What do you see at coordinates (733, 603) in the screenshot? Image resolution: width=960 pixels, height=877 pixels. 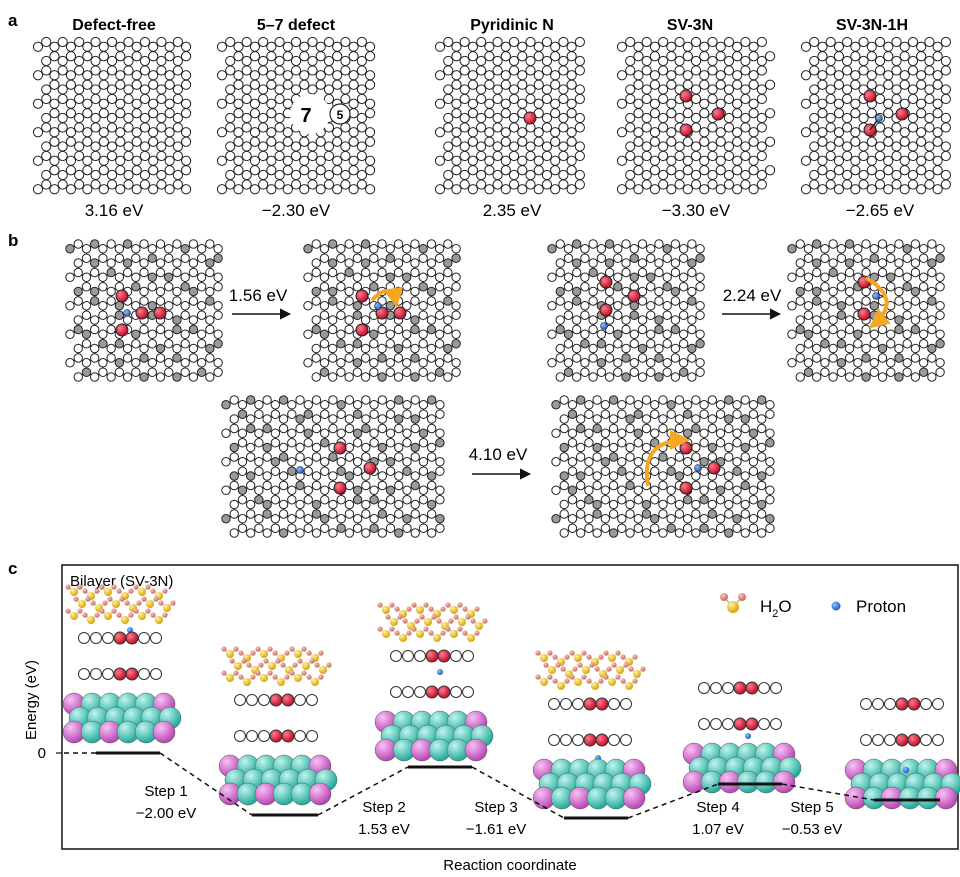 I see `water-molecule-icon` at bounding box center [733, 603].